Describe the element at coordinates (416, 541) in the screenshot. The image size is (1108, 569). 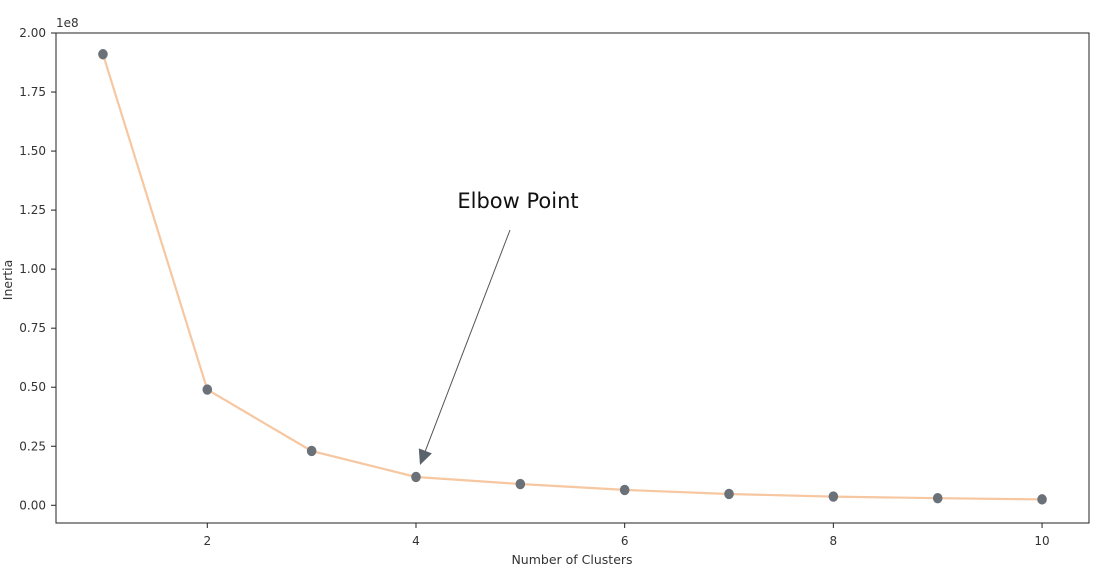
I see `x-tick-label: 4` at that location.